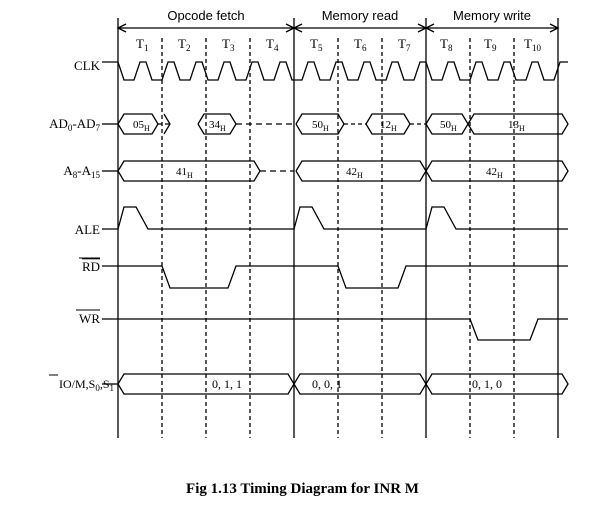 The height and width of the screenshot is (511, 605). What do you see at coordinates (302, 489) in the screenshot?
I see `figure-caption: Fig 1.13 Timing Diagram for INR M` at bounding box center [302, 489].